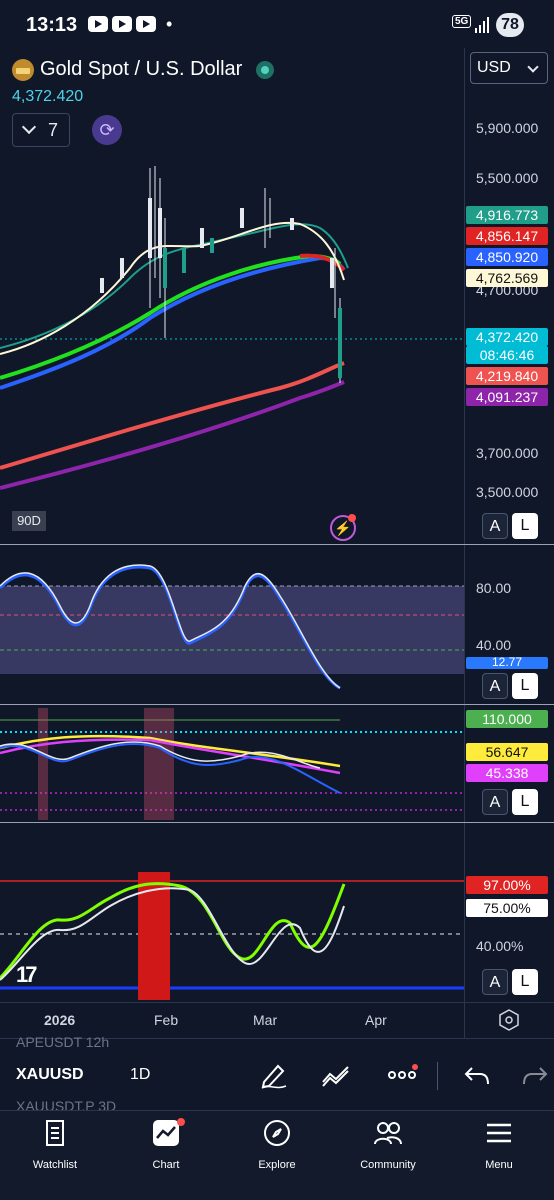  What do you see at coordinates (55, 1165) in the screenshot?
I see `tab-label: Watchlist` at bounding box center [55, 1165].